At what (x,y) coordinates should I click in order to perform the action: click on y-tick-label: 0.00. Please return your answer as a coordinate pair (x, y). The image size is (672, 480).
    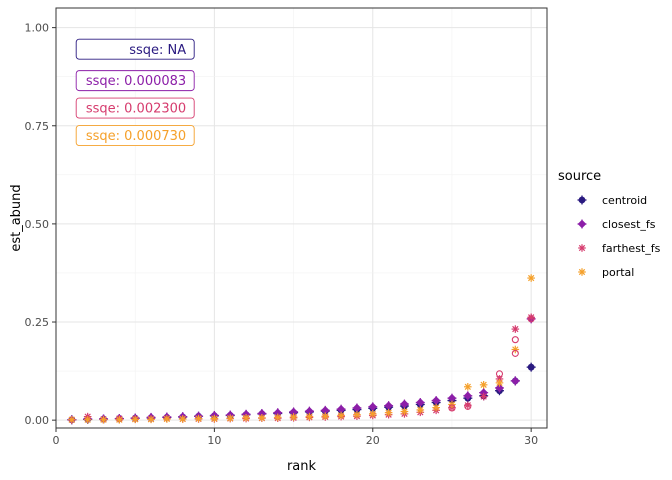
    Looking at the image, I should click on (37, 420).